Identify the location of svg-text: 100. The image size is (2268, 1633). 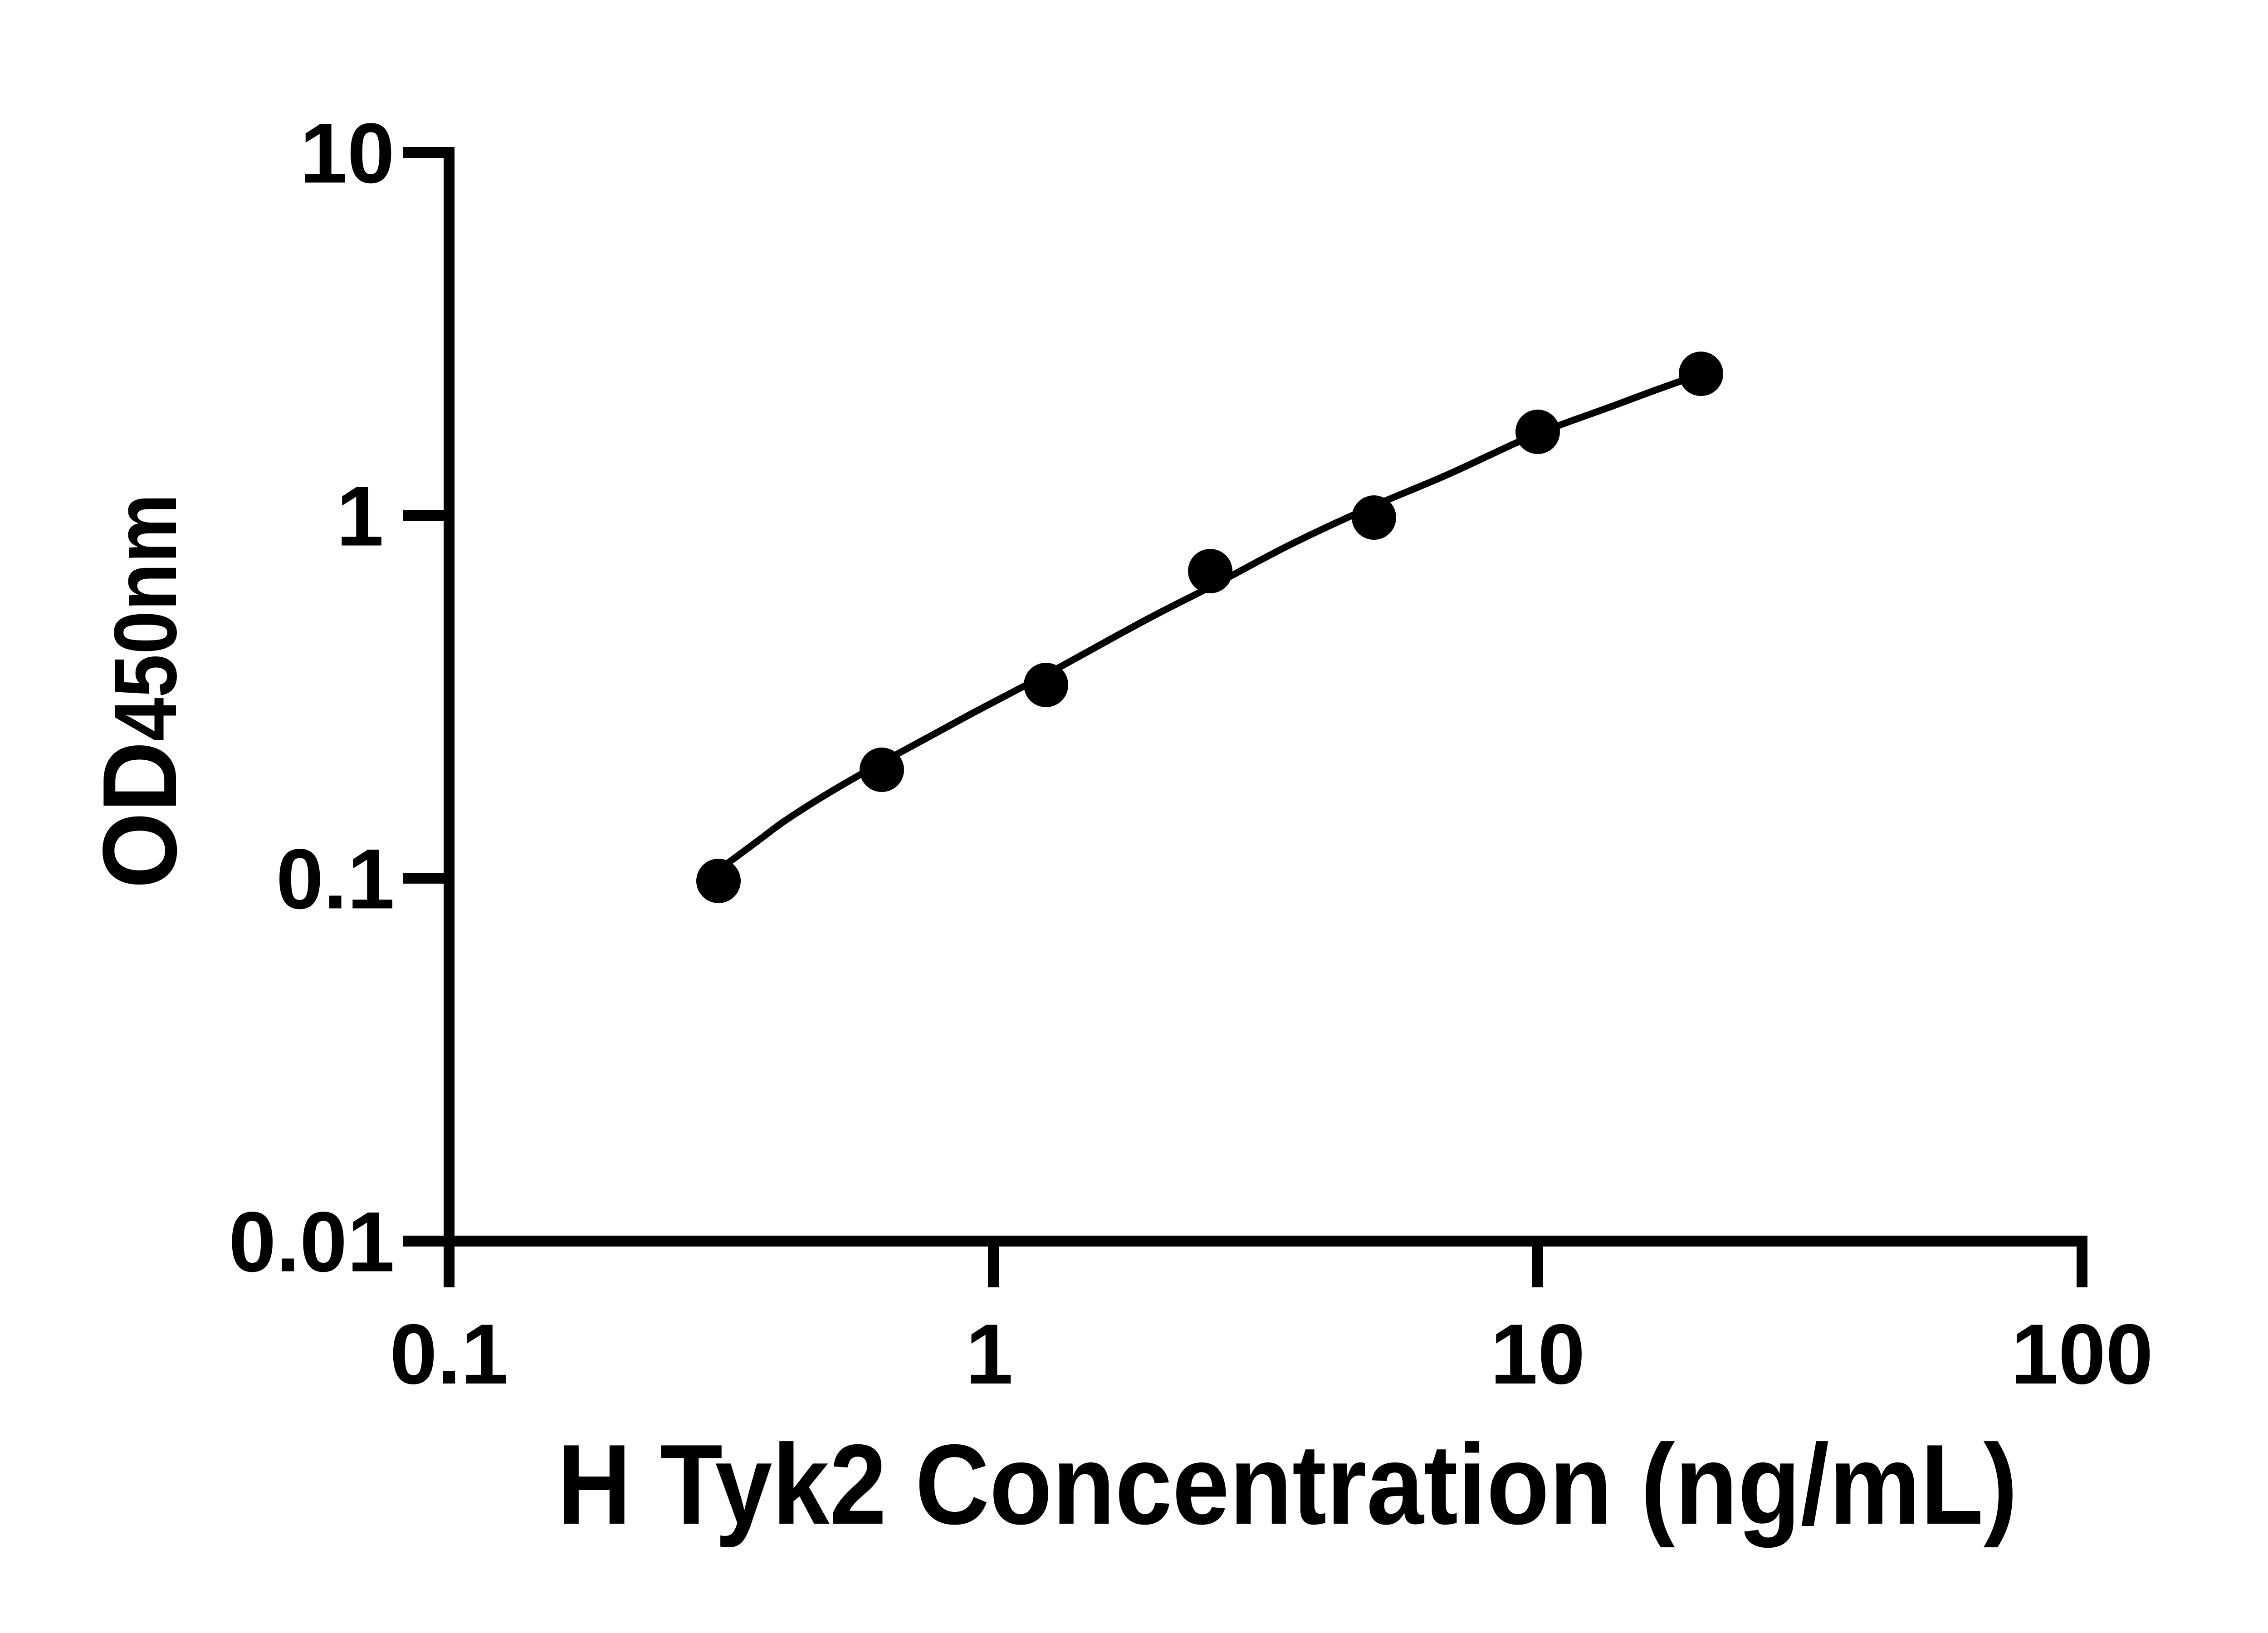
(2082, 1354).